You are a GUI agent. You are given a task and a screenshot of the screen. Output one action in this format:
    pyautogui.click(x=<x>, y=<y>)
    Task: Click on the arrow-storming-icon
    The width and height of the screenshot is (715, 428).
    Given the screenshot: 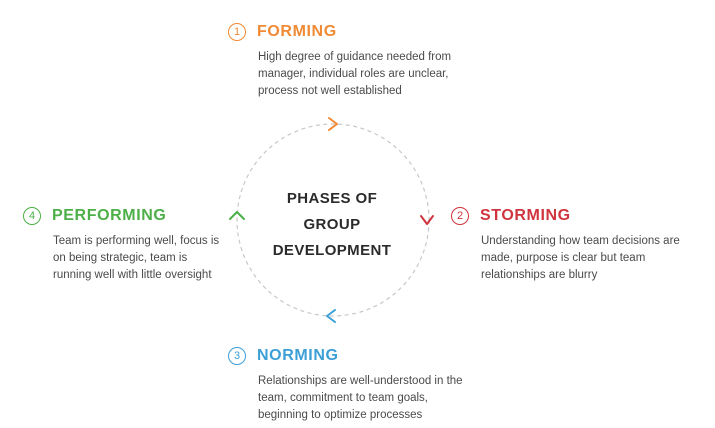 What is the action you would take?
    pyautogui.click(x=427, y=220)
    